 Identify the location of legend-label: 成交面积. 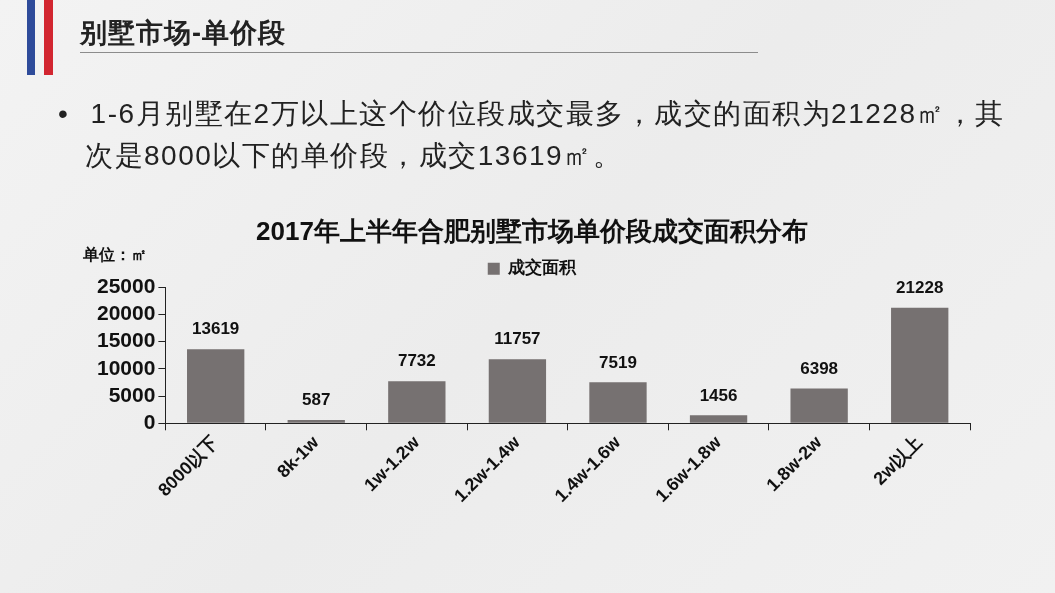
(542, 268).